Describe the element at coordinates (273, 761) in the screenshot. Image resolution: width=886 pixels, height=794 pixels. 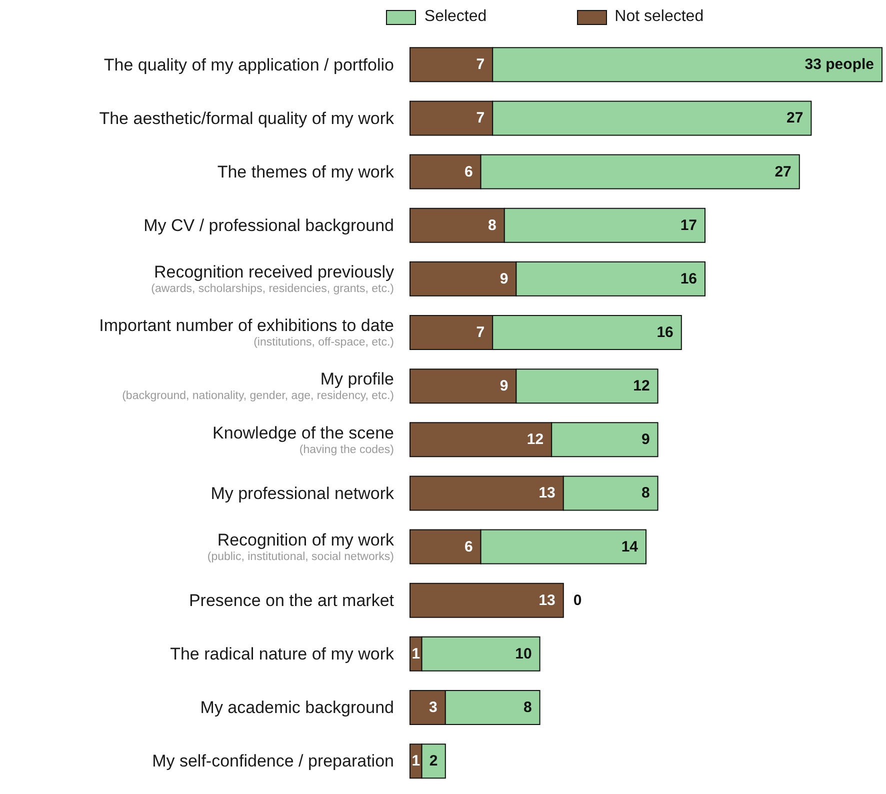
I see `y-tick-label: My self-confidence / preparation` at that location.